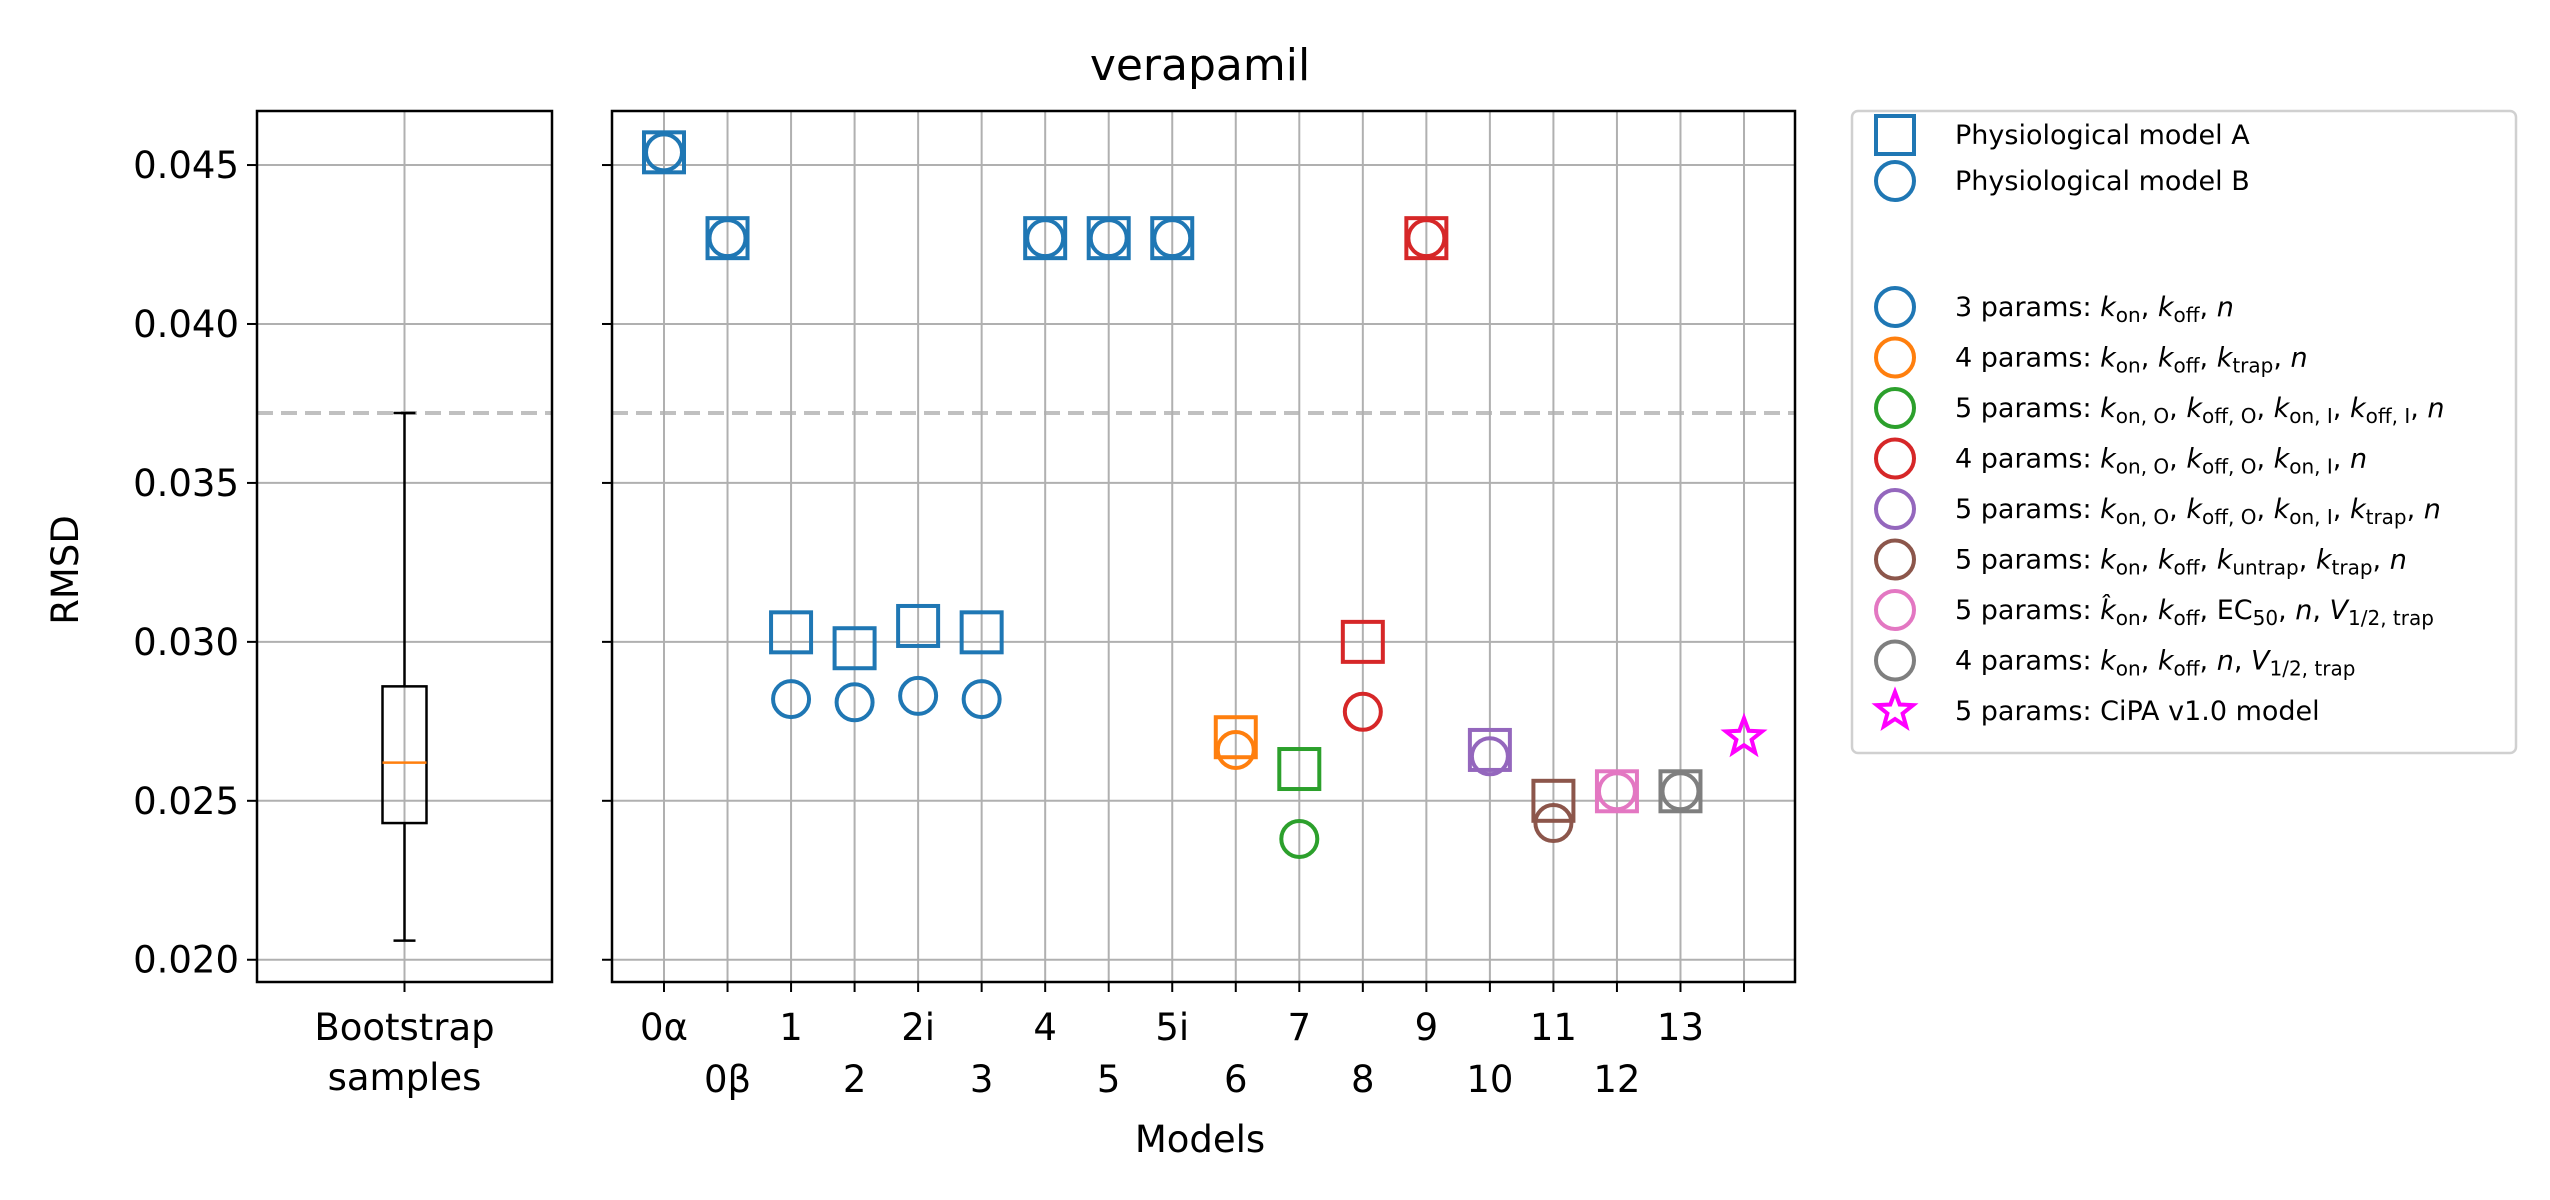 The image size is (2550, 1200). Describe the element at coordinates (1363, 1079) in the screenshot. I see `x-tick-label: 8` at that location.